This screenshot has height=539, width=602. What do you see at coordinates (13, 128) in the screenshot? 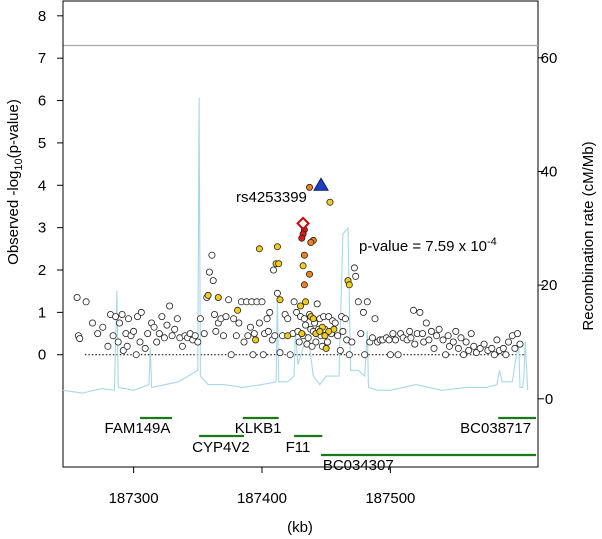
I see `left-axis-title-part: (p-value)` at bounding box center [13, 128].